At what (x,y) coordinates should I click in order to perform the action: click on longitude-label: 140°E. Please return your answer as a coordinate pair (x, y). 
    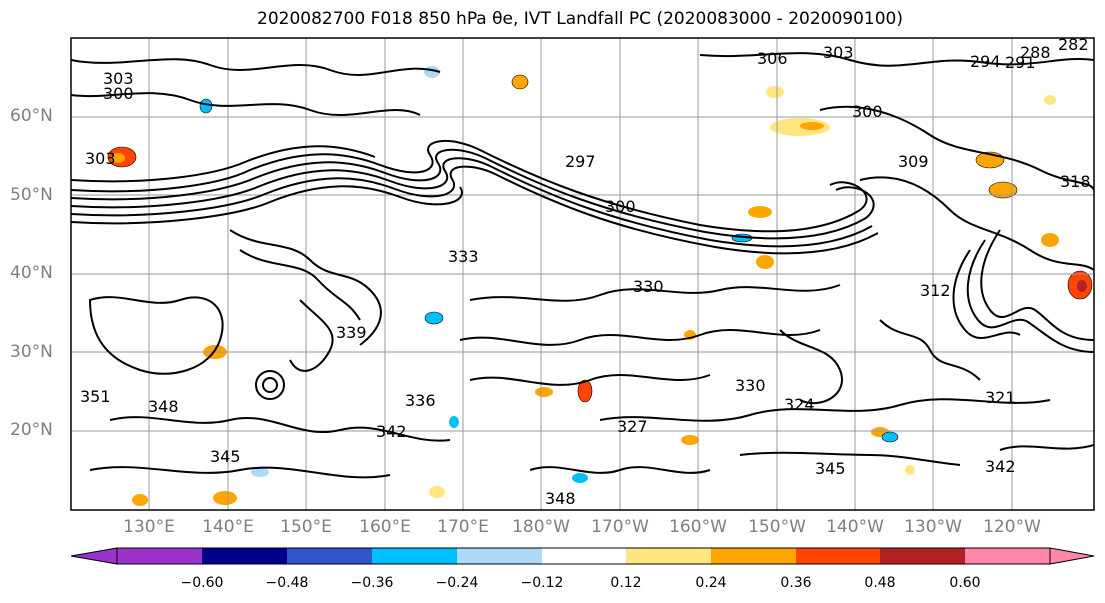
    Looking at the image, I should click on (228, 527).